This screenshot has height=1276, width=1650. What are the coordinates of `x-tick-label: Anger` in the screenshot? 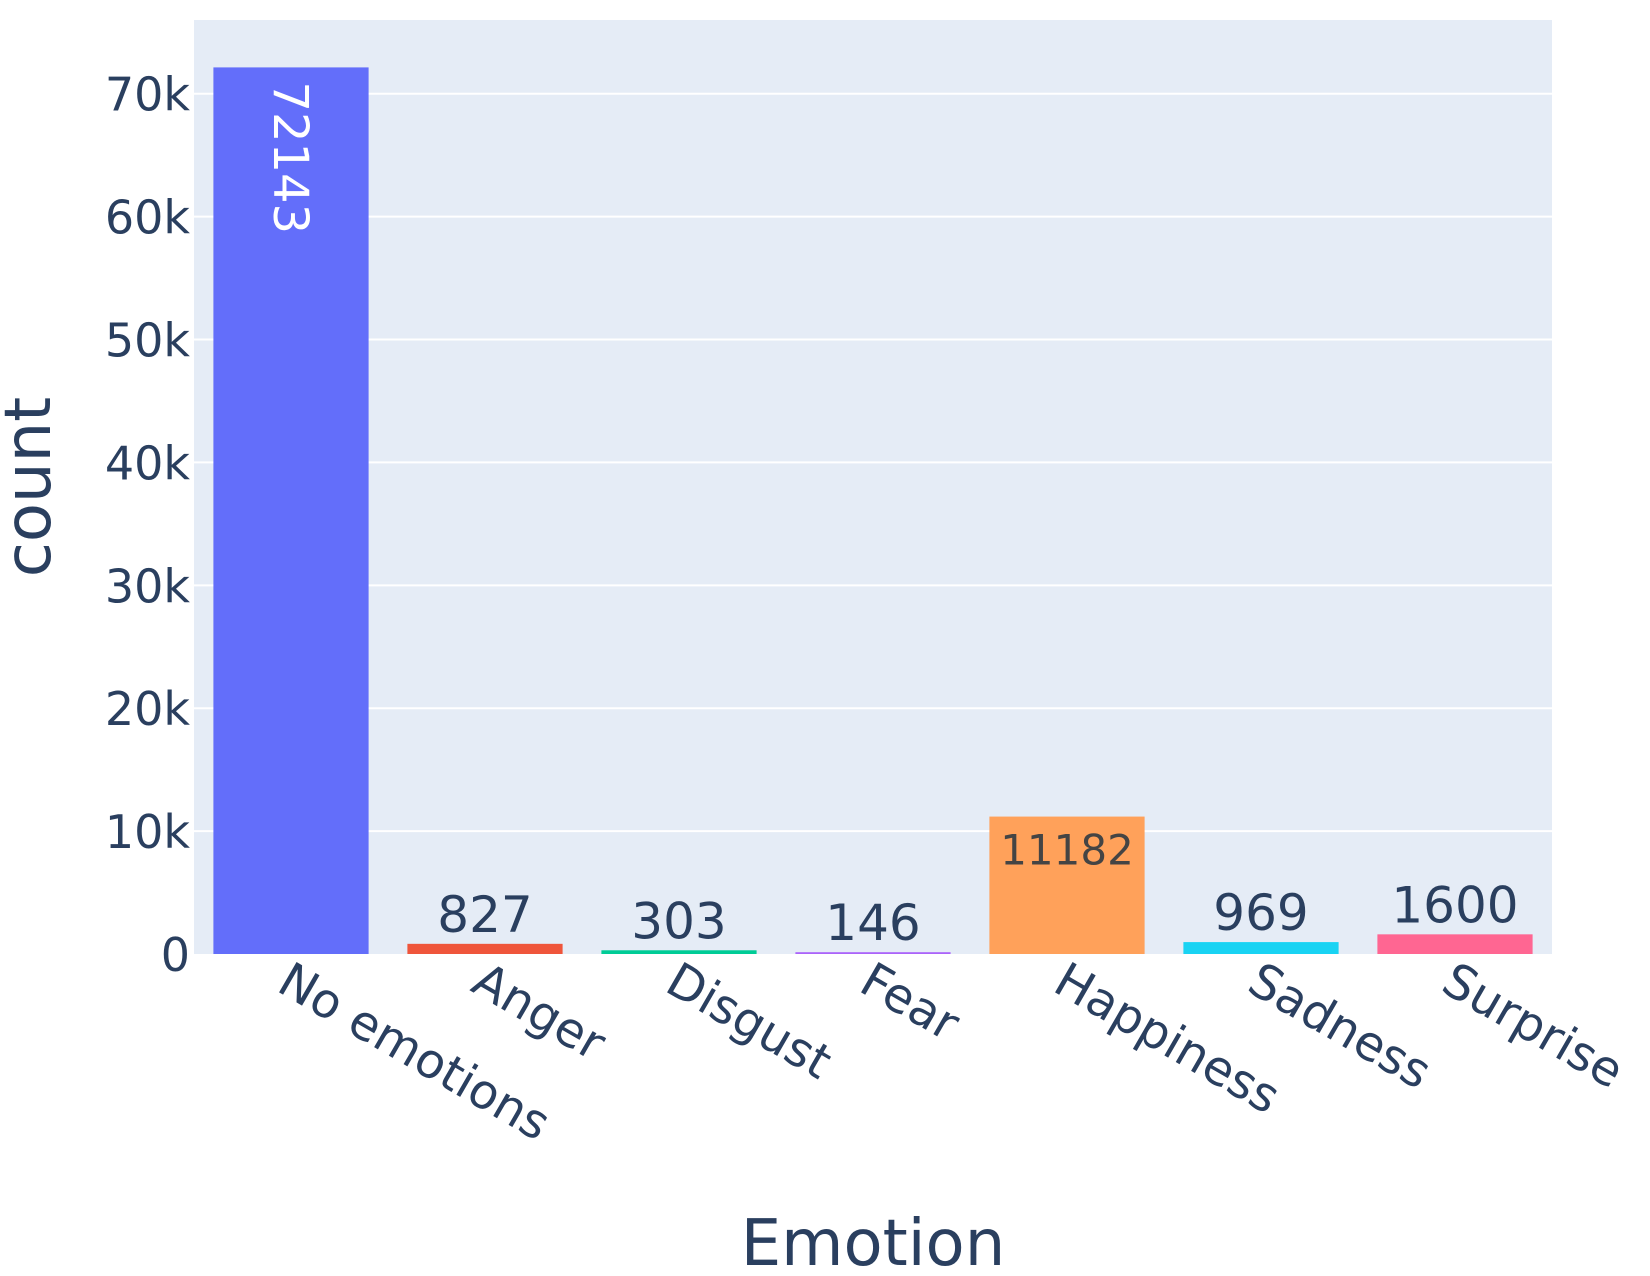 It's located at (539, 1012).